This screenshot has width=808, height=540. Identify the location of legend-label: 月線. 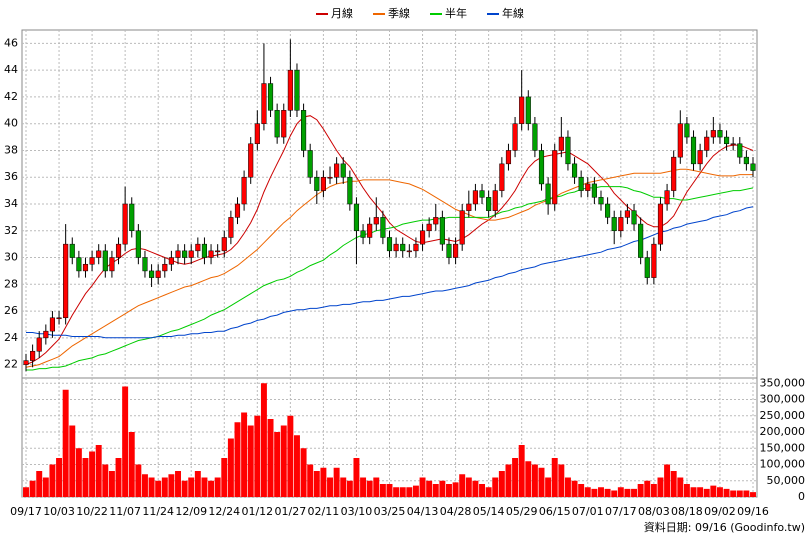
(342, 13).